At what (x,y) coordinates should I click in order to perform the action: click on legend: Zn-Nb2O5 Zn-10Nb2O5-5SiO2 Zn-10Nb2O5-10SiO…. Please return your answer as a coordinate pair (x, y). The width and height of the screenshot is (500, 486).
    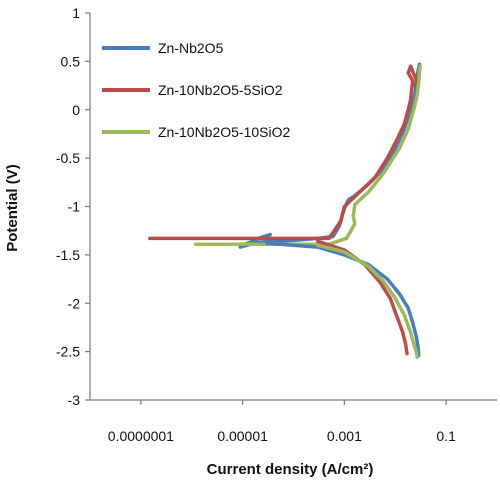
    Looking at the image, I should click on (196, 90).